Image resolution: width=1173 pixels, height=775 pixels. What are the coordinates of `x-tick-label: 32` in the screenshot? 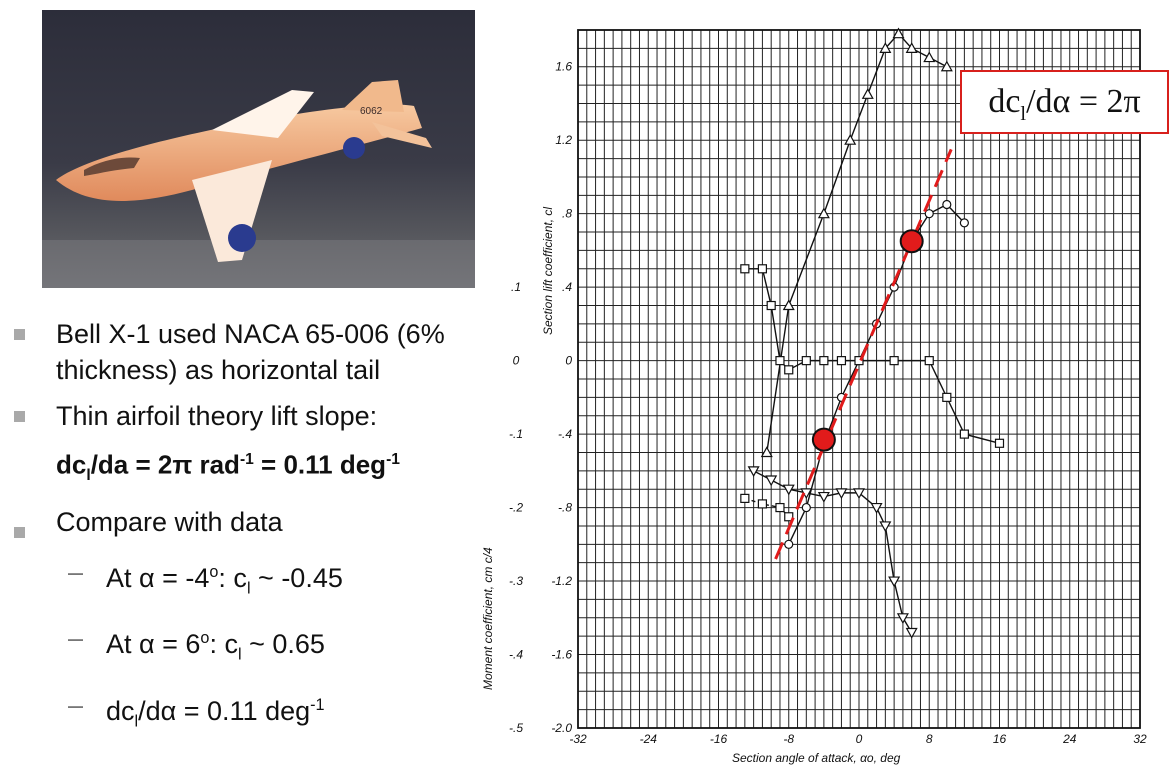 It's located at (1140, 739).